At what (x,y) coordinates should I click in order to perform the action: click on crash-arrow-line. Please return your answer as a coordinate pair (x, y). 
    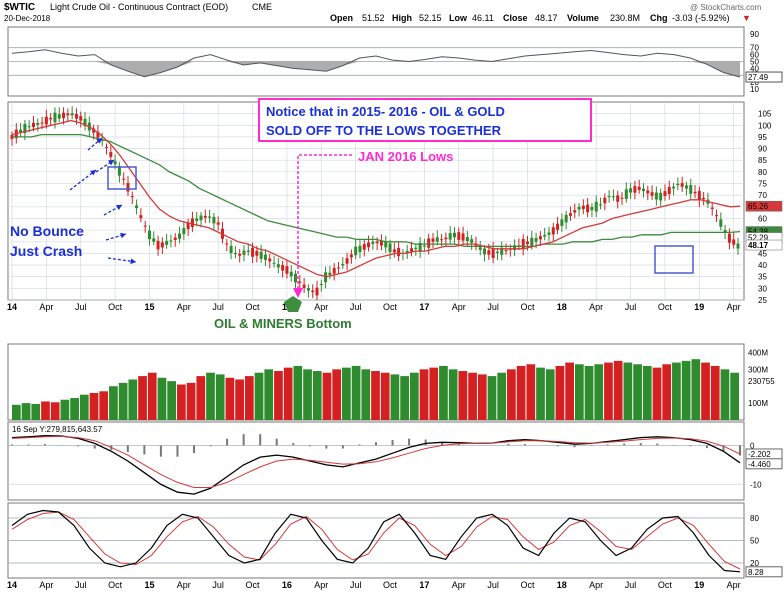
    Looking at the image, I should click on (83, 180).